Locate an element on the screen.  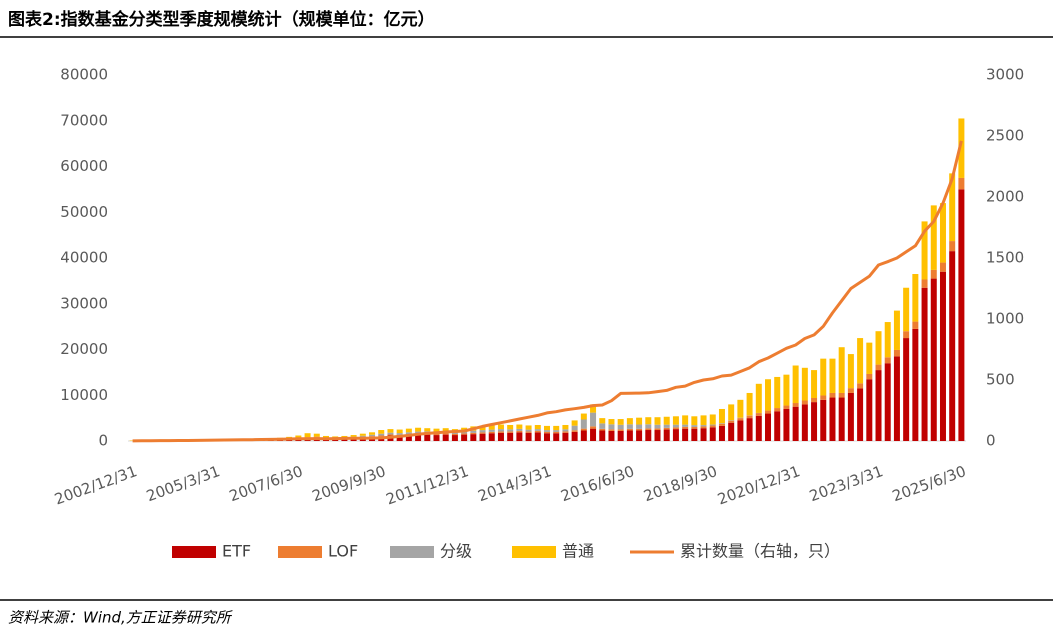
source-note: 资料来源：Wind,方正证券研究所 is located at coordinates (120, 618).